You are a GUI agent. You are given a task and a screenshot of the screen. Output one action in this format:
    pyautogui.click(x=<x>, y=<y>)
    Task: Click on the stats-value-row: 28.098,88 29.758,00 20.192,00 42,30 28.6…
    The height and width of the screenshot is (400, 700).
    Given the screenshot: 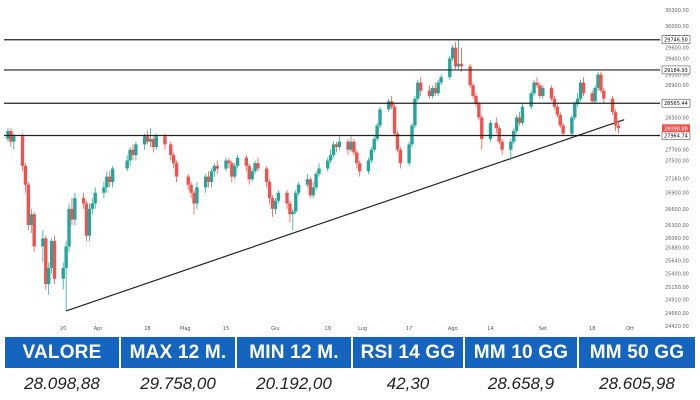 What is the action you would take?
    pyautogui.click(x=350, y=384)
    